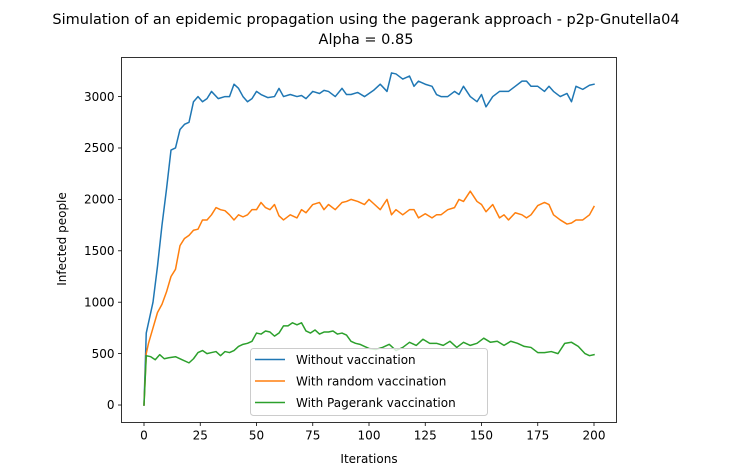 Image resolution: width=737 pixels, height=476 pixels. I want to click on x-tick-label: 200, so click(594, 436).